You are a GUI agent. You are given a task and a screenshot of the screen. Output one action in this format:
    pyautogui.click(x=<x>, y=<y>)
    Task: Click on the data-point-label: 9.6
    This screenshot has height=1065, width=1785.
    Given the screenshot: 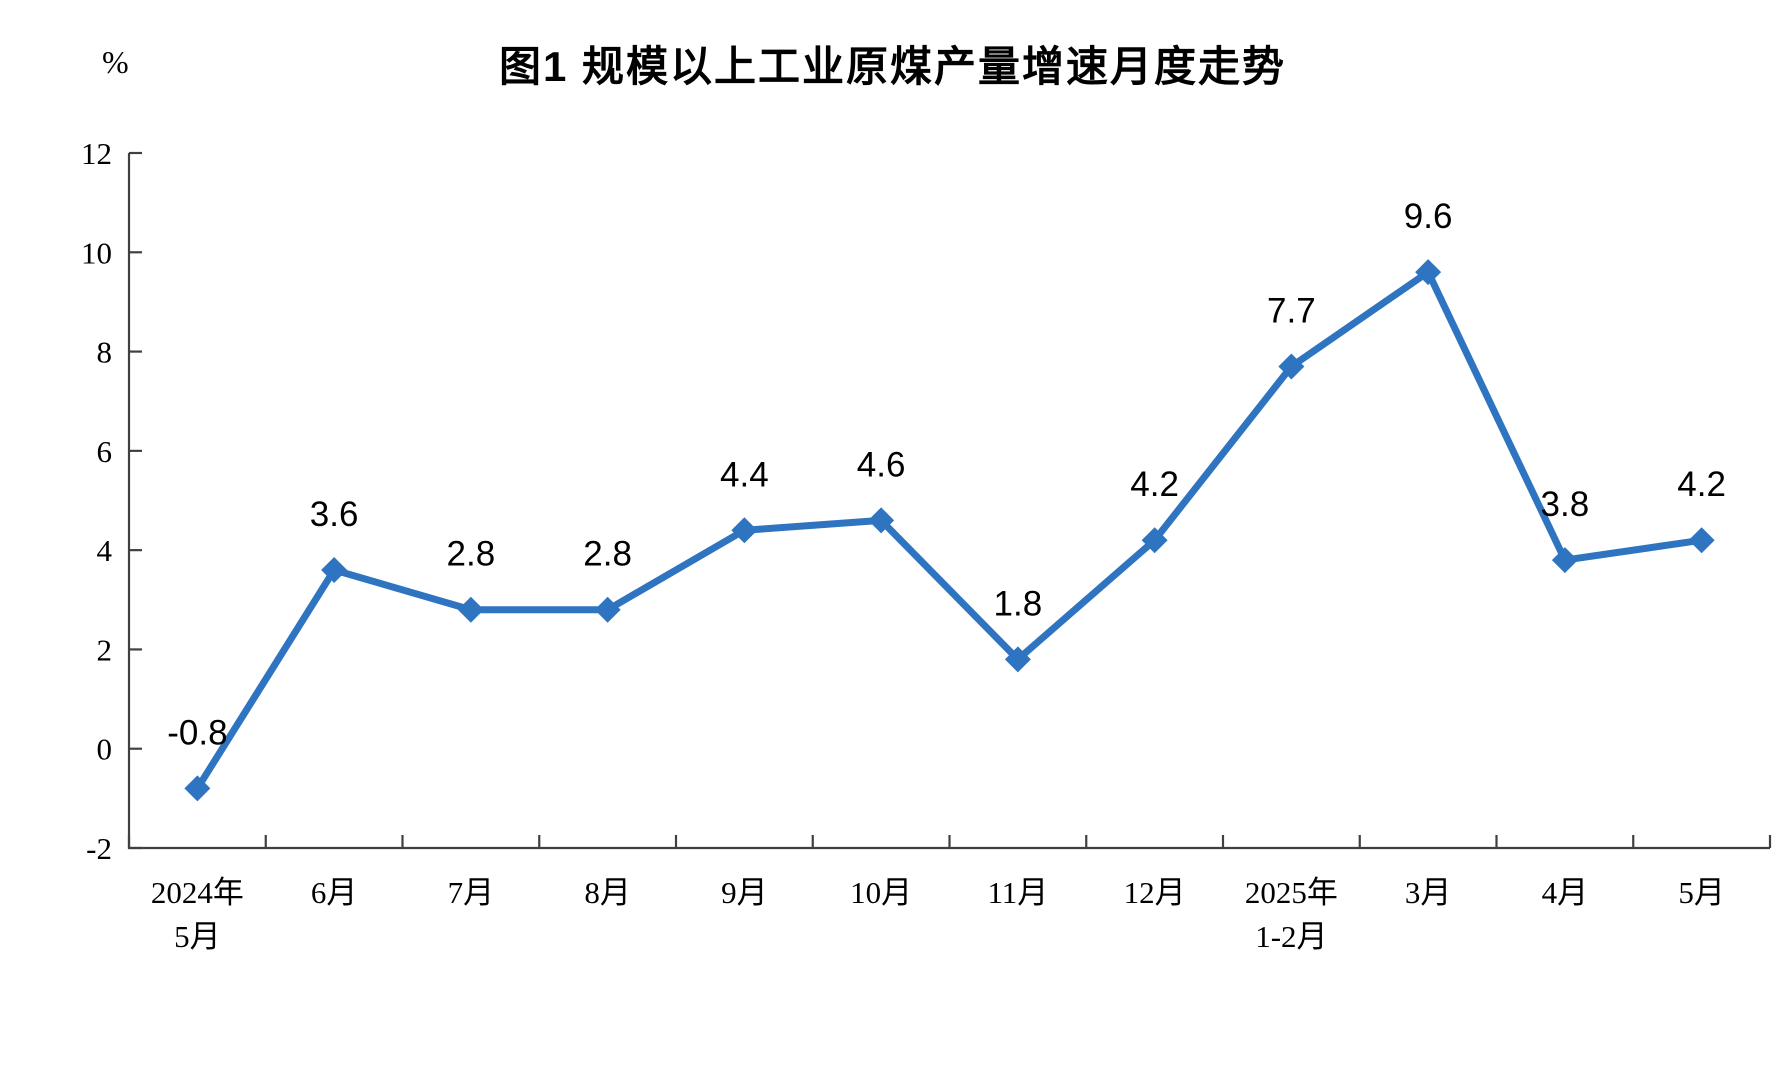 What is the action you would take?
    pyautogui.click(x=1428, y=216)
    